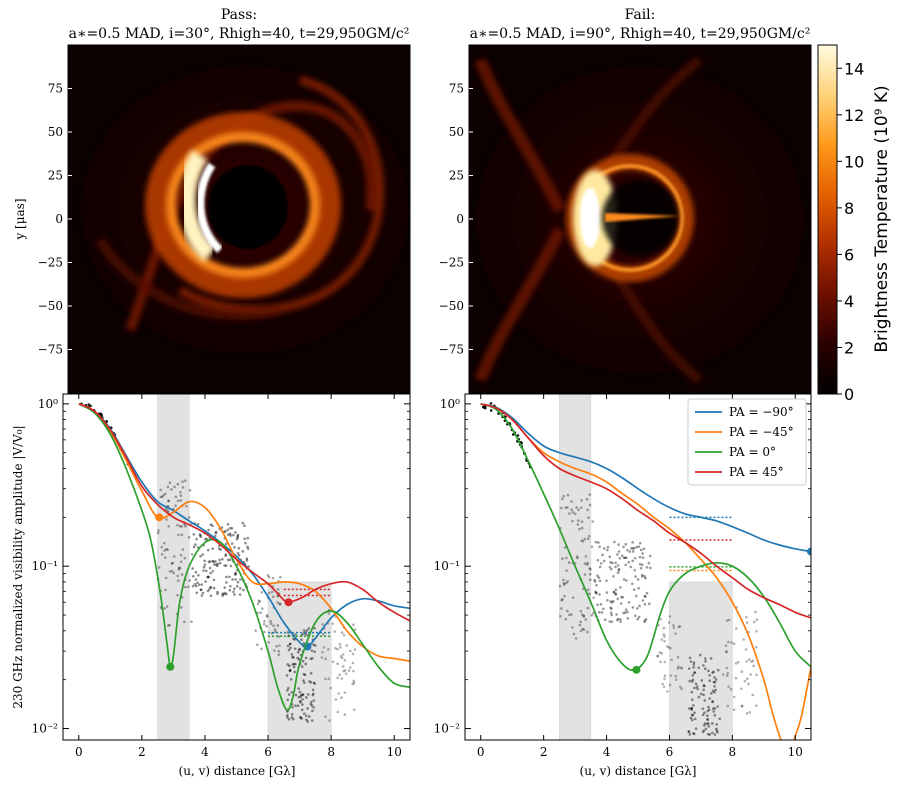  Describe the element at coordinates (854, 115) in the screenshot. I see `colorbar-tick-label: 12` at that location.